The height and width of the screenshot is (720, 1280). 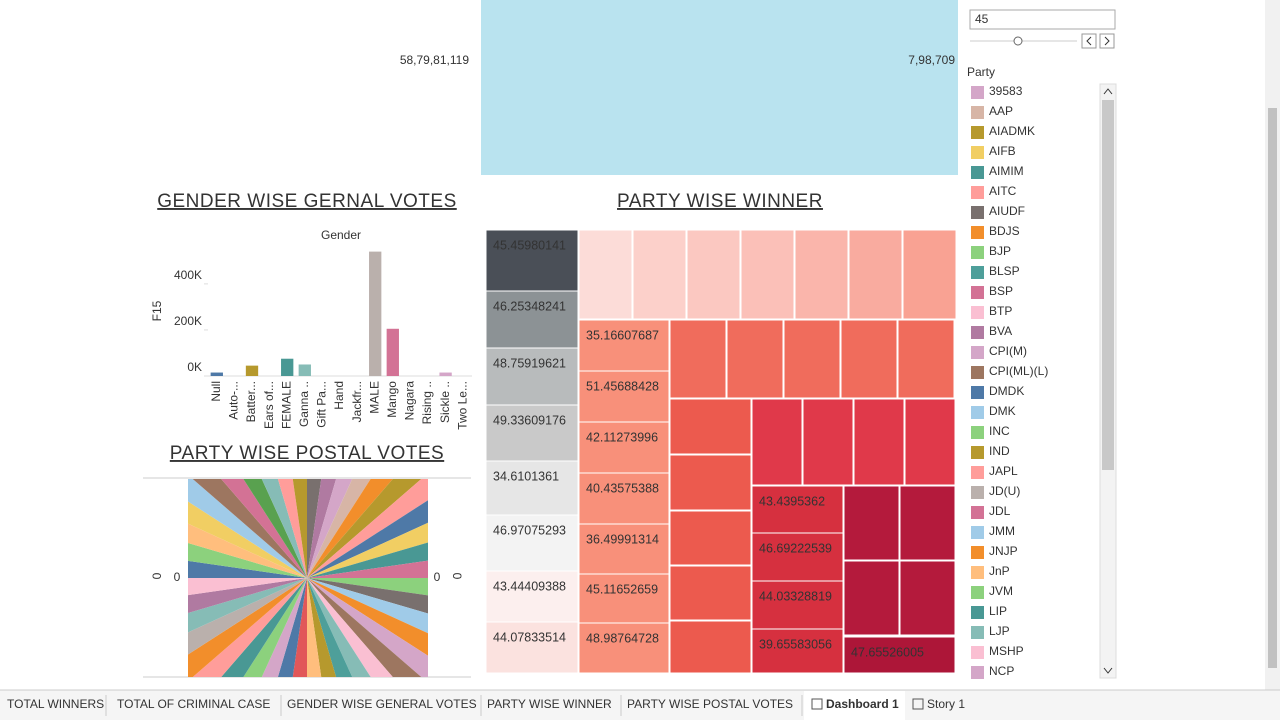 I want to click on slider-knob, so click(x=1018, y=41).